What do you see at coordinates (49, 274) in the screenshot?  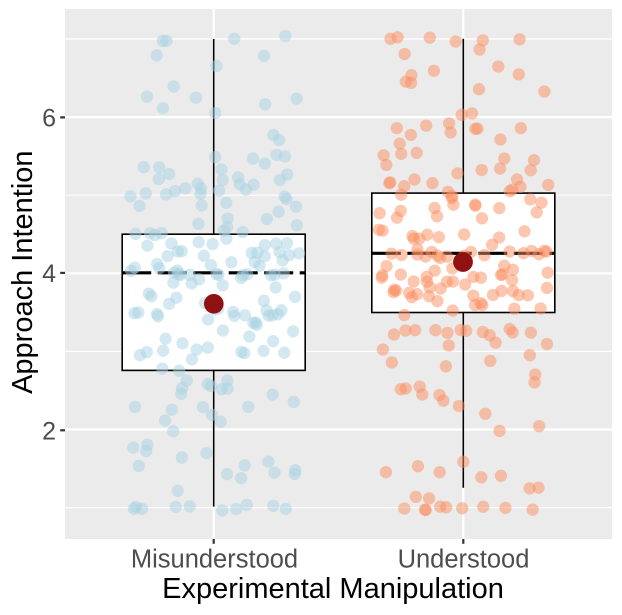 I see `svg-text: 4` at bounding box center [49, 274].